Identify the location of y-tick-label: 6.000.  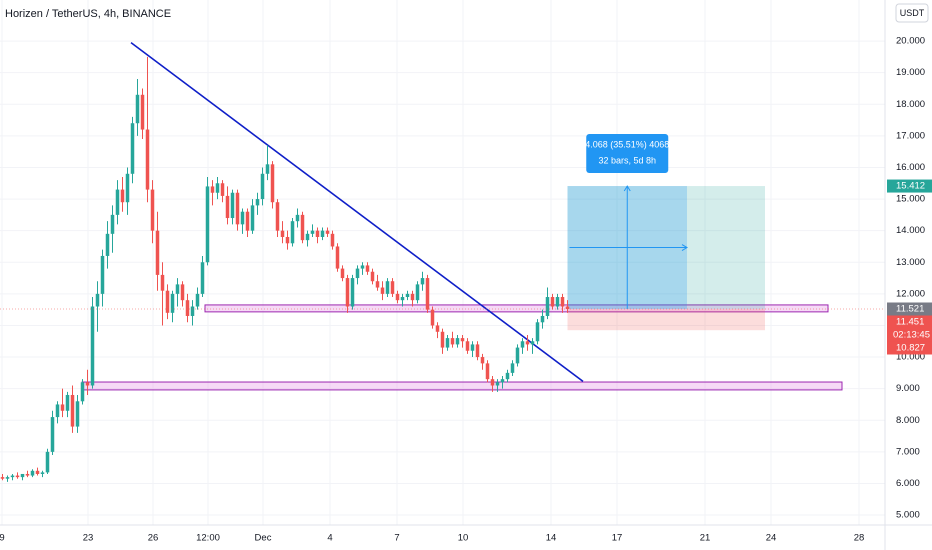
(908, 483).